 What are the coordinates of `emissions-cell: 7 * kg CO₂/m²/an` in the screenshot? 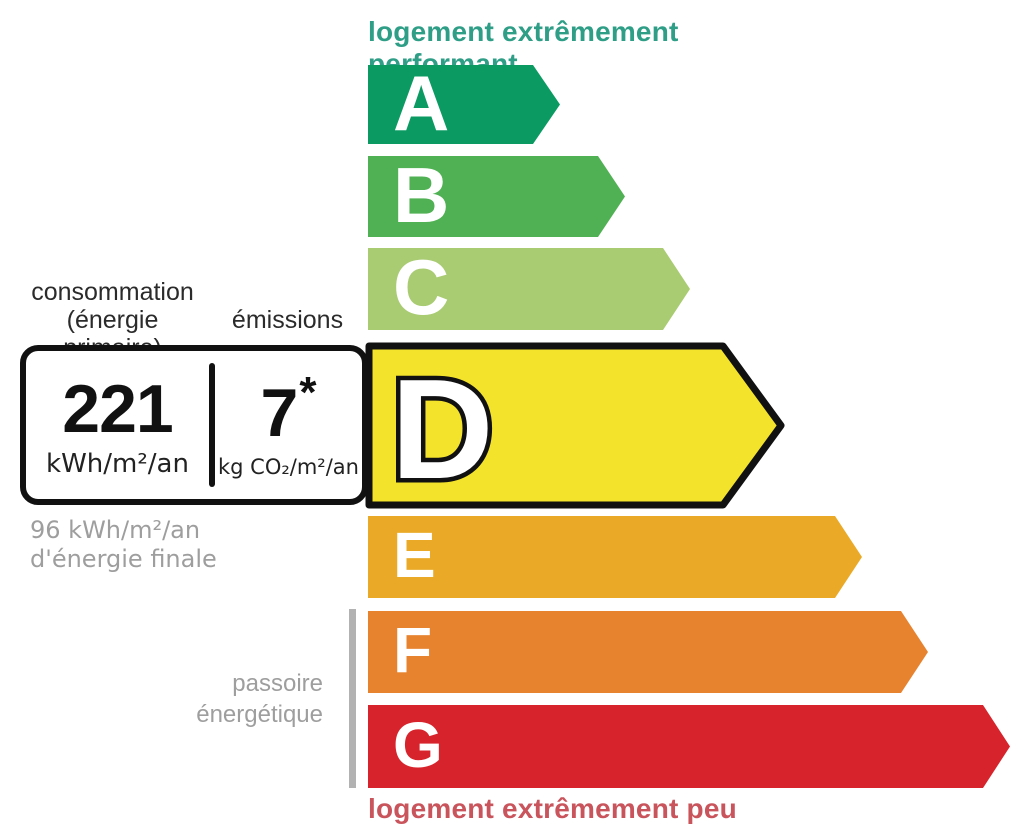 It's located at (288, 425).